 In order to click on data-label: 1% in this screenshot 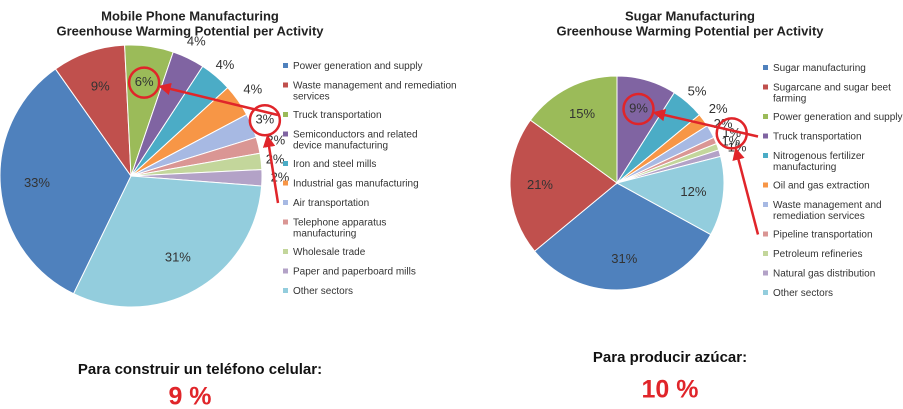, I will do `click(730, 140)`.